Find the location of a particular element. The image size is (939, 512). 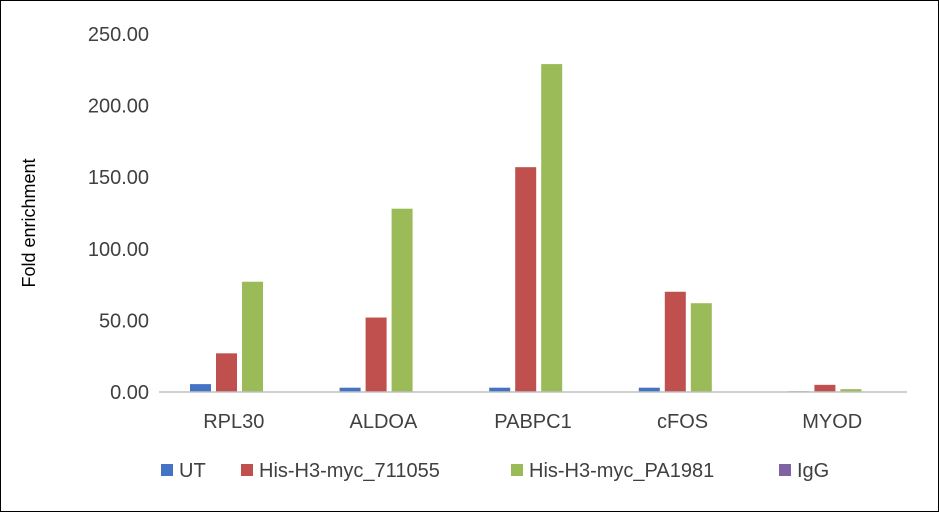

y-tick-label: 0.00 is located at coordinates (129, 393).